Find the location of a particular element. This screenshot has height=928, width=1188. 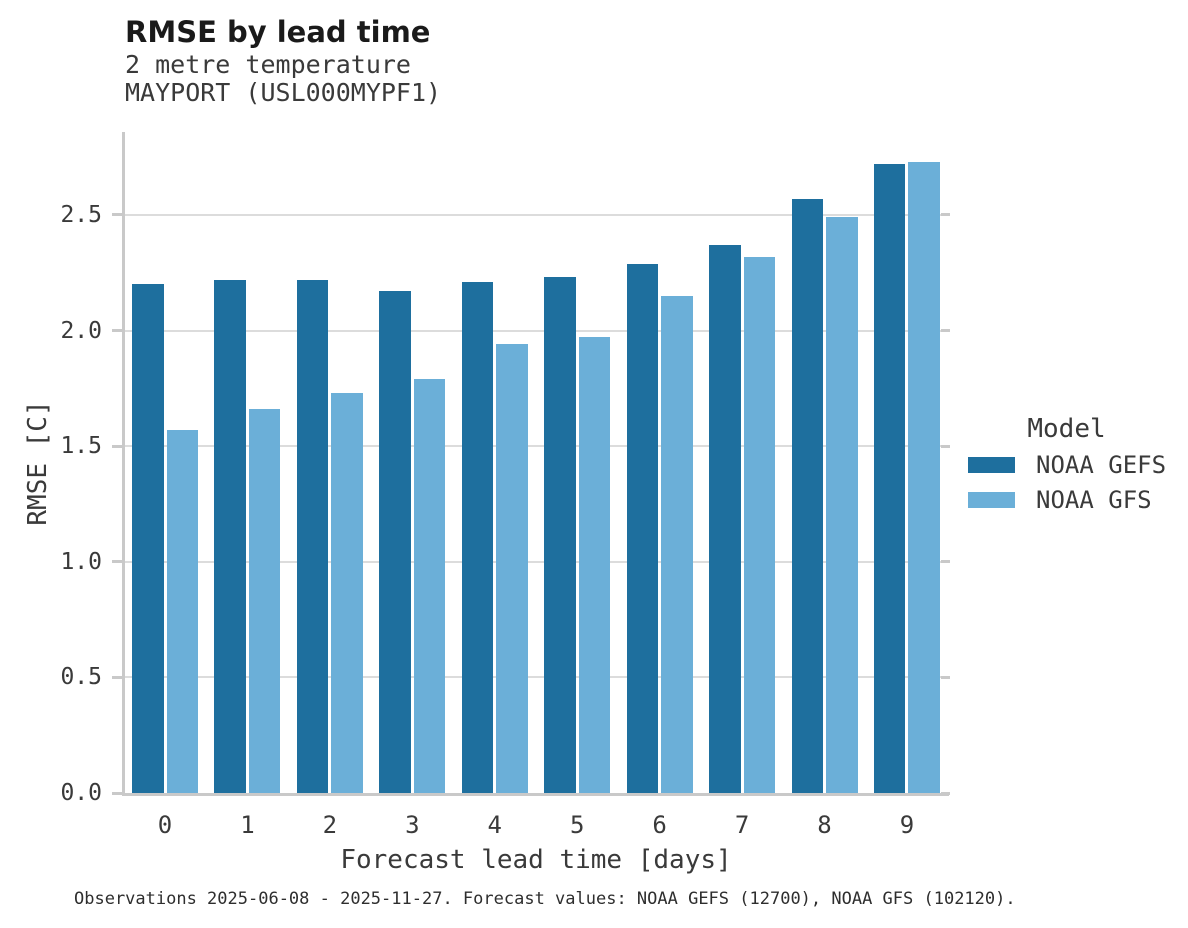

y-tick-left-1.5 is located at coordinates (117, 446).